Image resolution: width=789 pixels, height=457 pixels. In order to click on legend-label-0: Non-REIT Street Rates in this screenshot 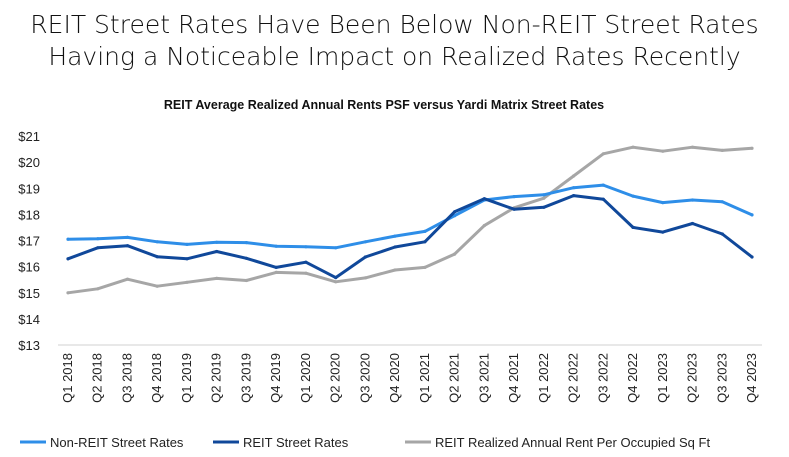, I will do `click(117, 442)`.